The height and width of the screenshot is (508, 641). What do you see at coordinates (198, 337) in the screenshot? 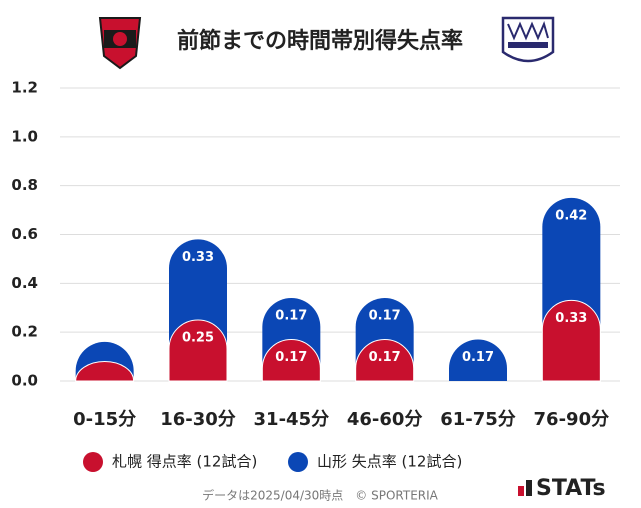
I see `data-label: 0.25` at bounding box center [198, 337].